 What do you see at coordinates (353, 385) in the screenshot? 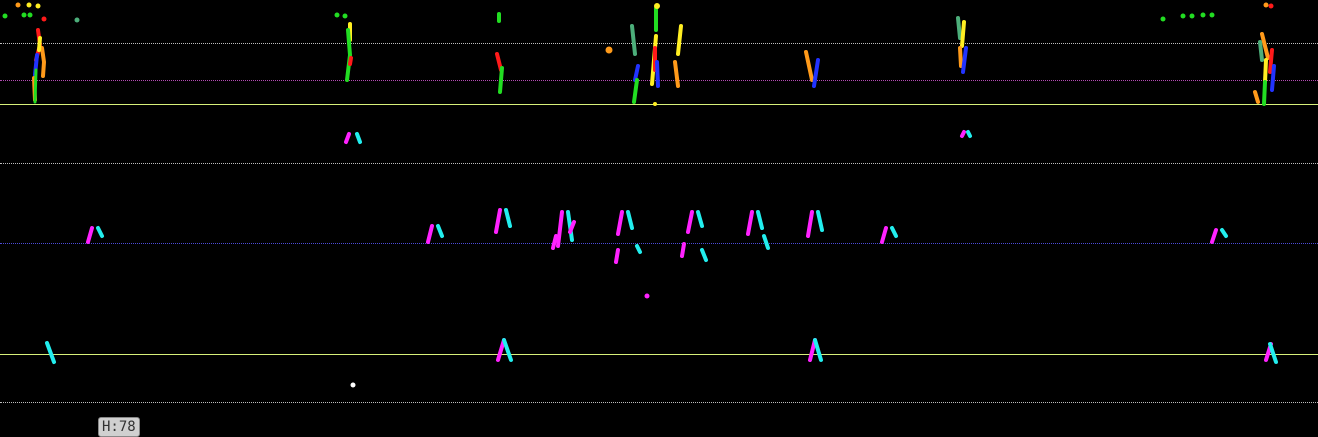
I see `white-dot` at bounding box center [353, 385].